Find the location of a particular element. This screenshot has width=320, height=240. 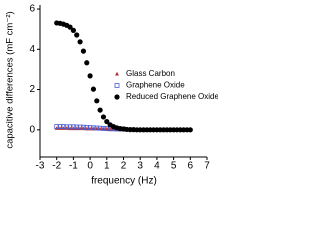

x-tick-label: -3 is located at coordinates (40, 166).